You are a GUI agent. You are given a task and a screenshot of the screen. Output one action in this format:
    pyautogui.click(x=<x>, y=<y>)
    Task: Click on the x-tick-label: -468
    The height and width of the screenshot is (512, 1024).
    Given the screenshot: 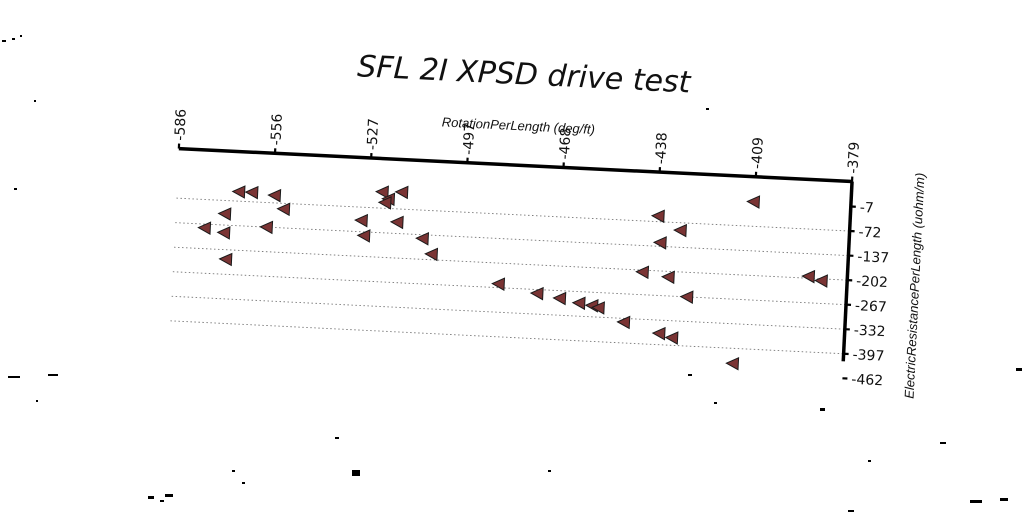 What is the action you would take?
    pyautogui.click(x=566, y=143)
    